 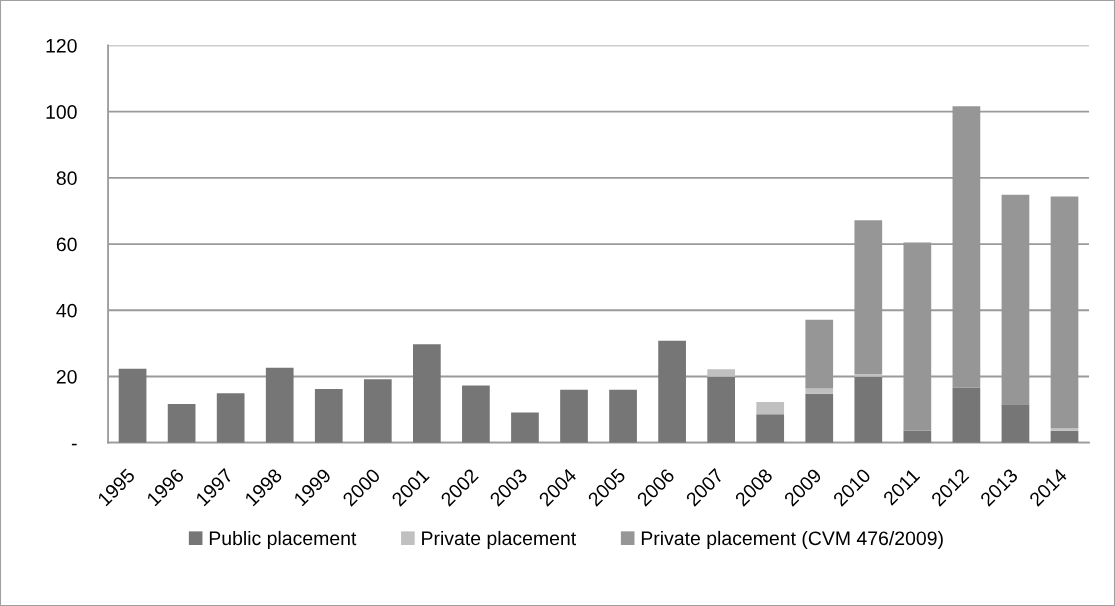 What do you see at coordinates (61, 45) in the screenshot?
I see `y-tick-label: 120` at bounding box center [61, 45].